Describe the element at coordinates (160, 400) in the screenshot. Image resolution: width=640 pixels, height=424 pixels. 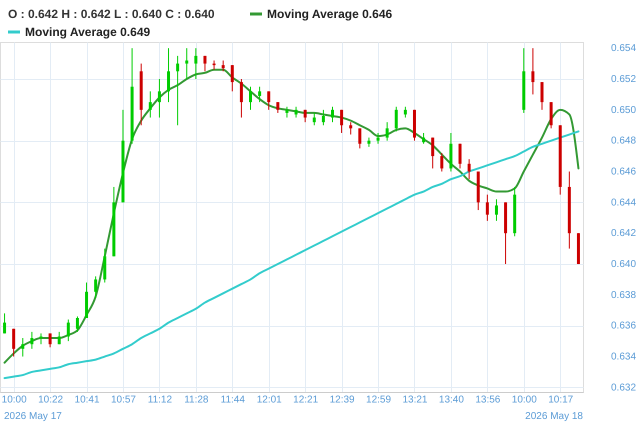
I see `x-tick-label: 11:12` at that location.